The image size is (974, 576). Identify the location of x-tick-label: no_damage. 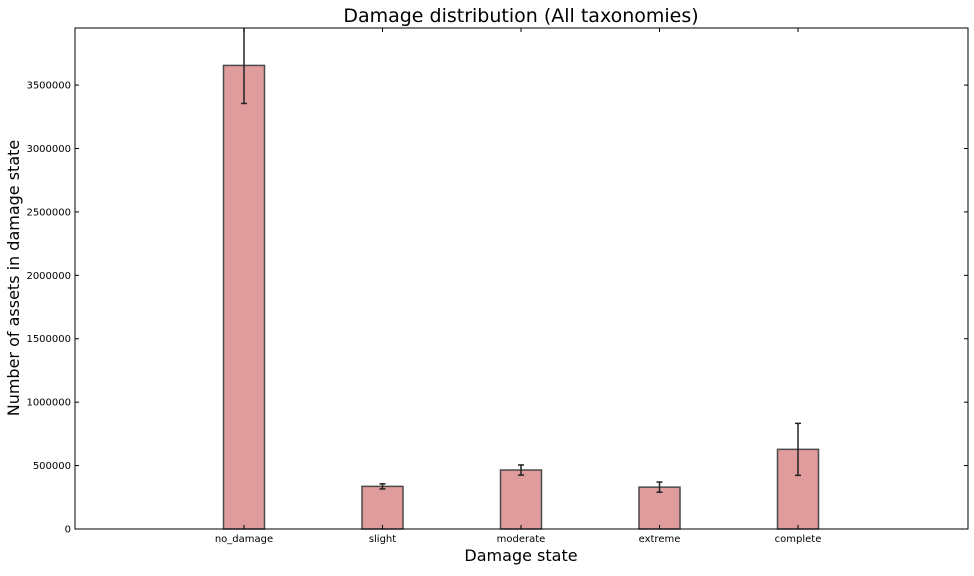
(244, 539).